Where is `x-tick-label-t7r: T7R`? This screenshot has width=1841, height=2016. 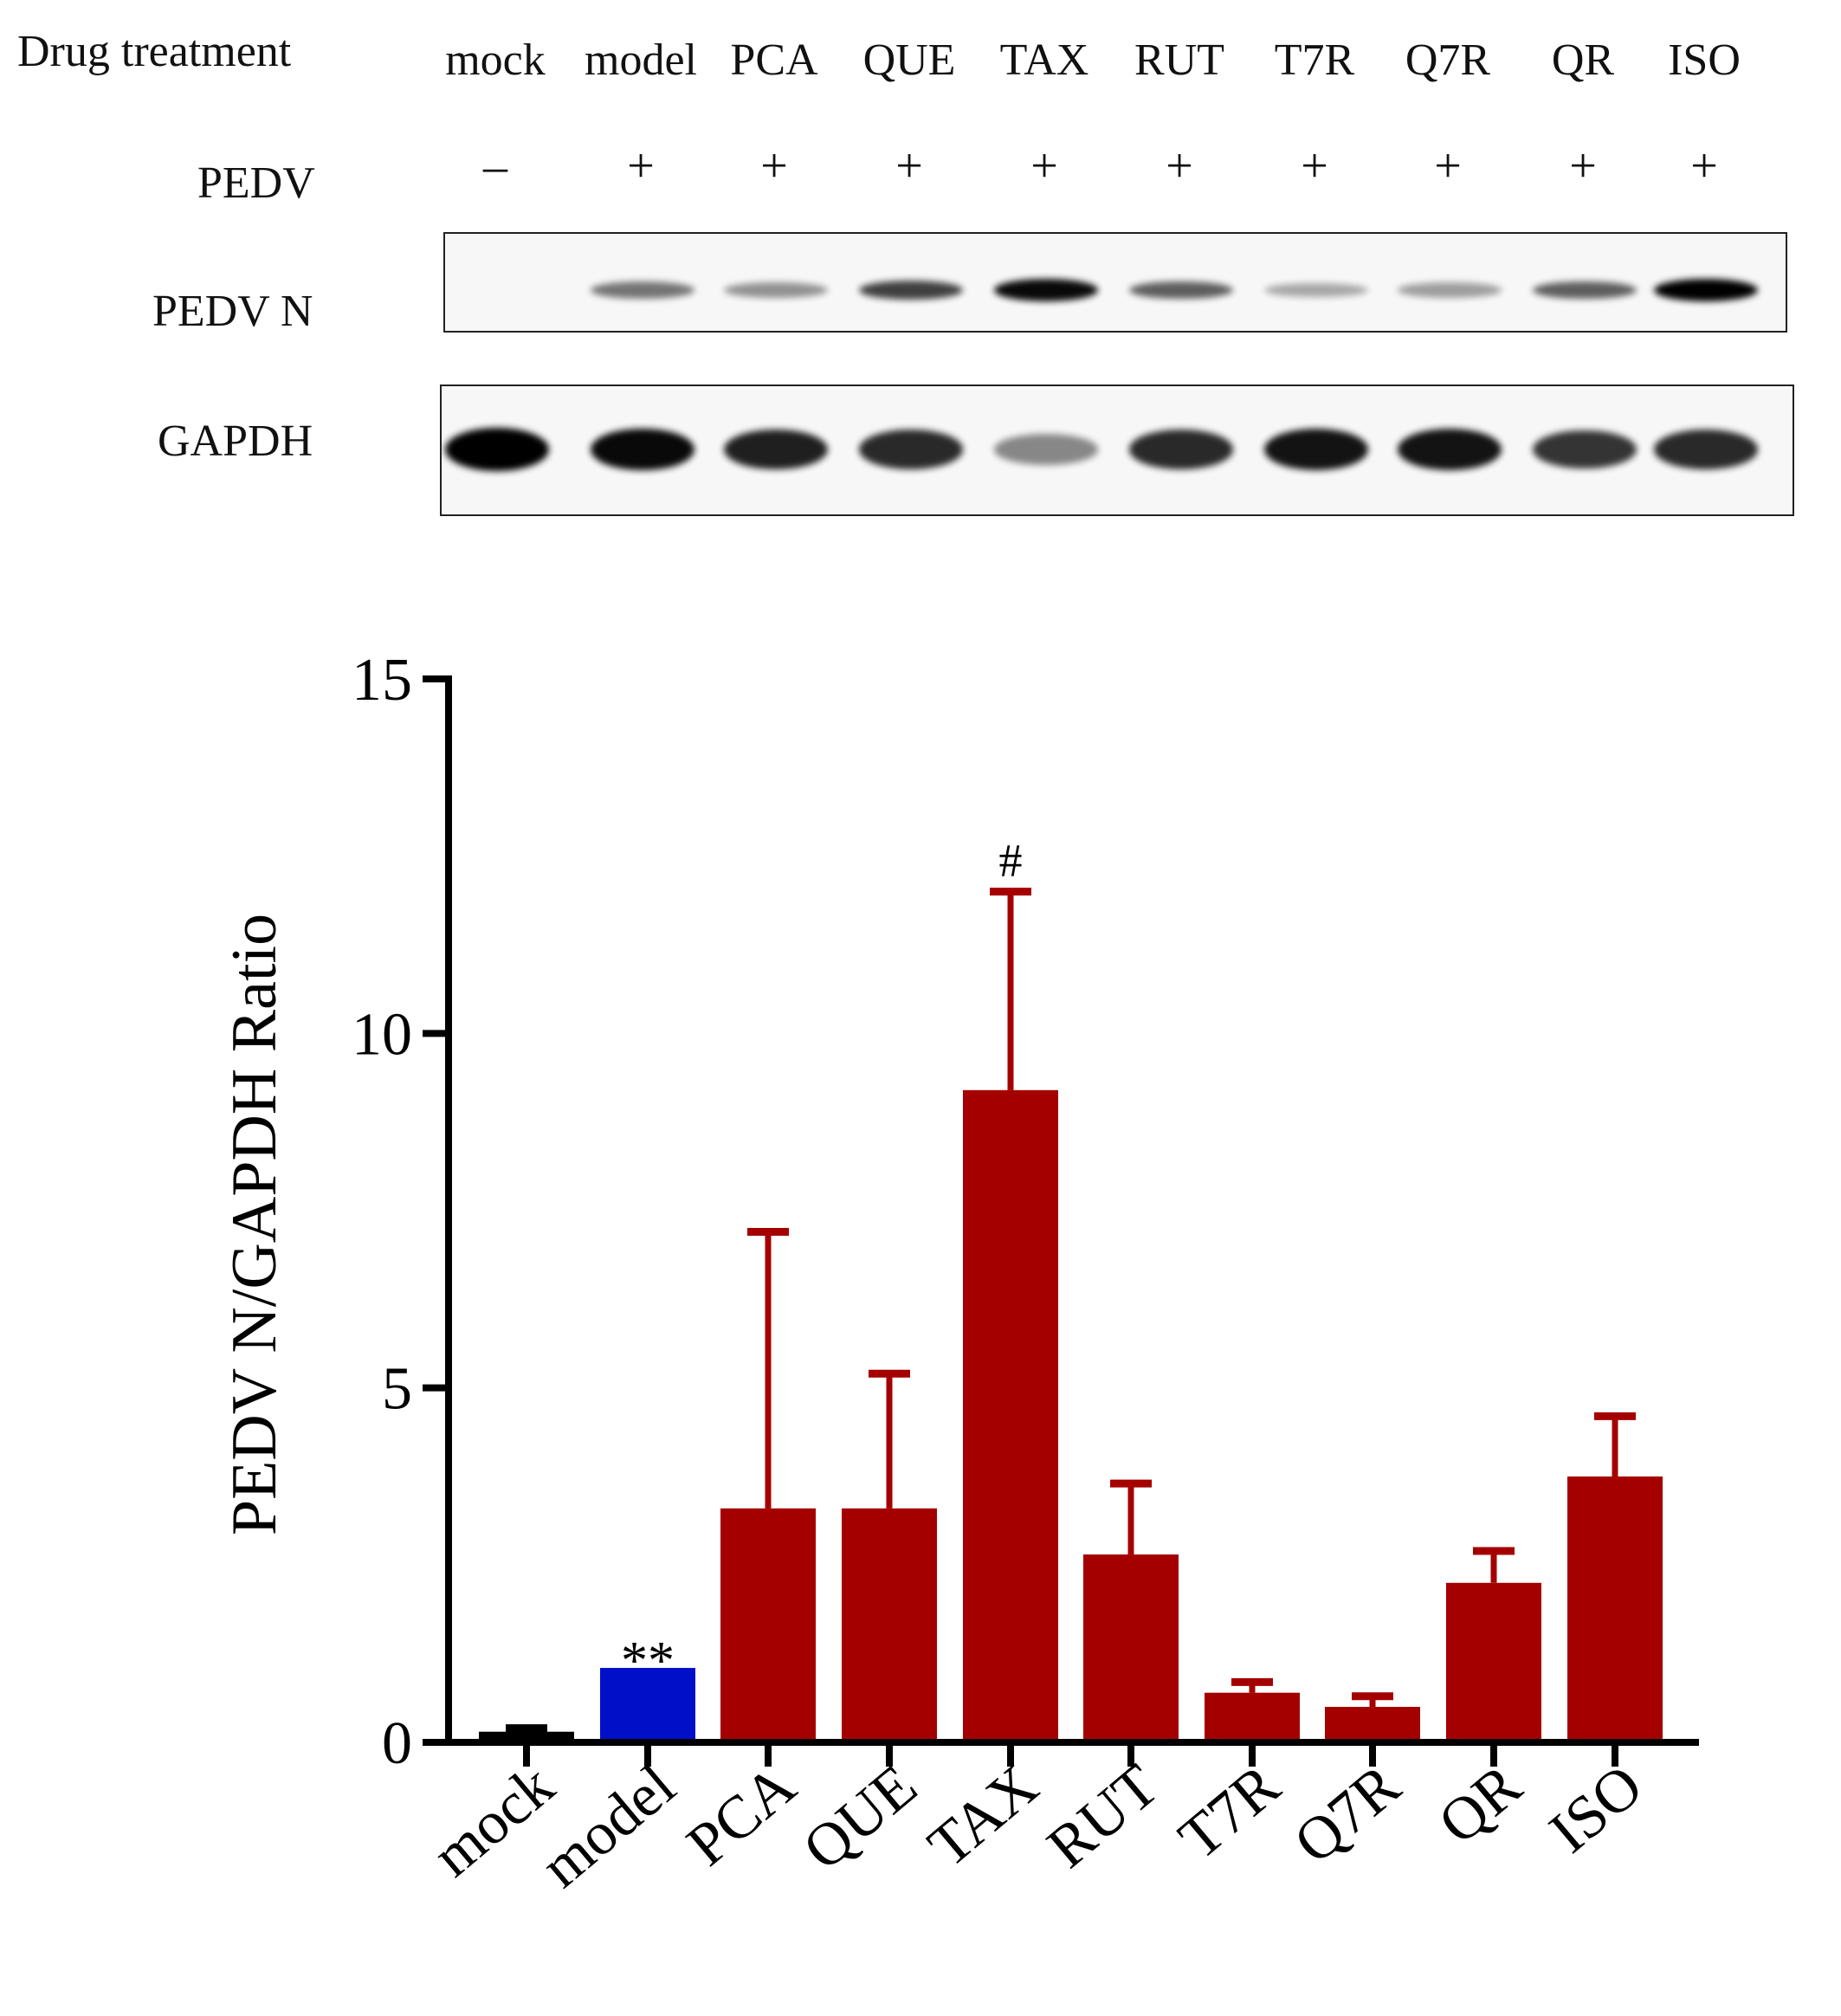
x-tick-label-t7r: T7R is located at coordinates (1229, 1812).